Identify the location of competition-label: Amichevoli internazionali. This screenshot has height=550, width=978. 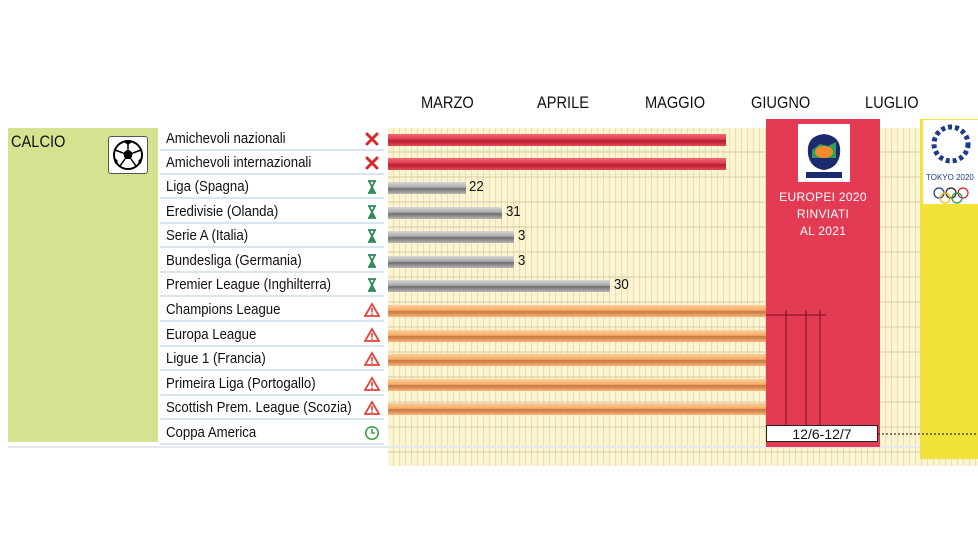
(239, 162).